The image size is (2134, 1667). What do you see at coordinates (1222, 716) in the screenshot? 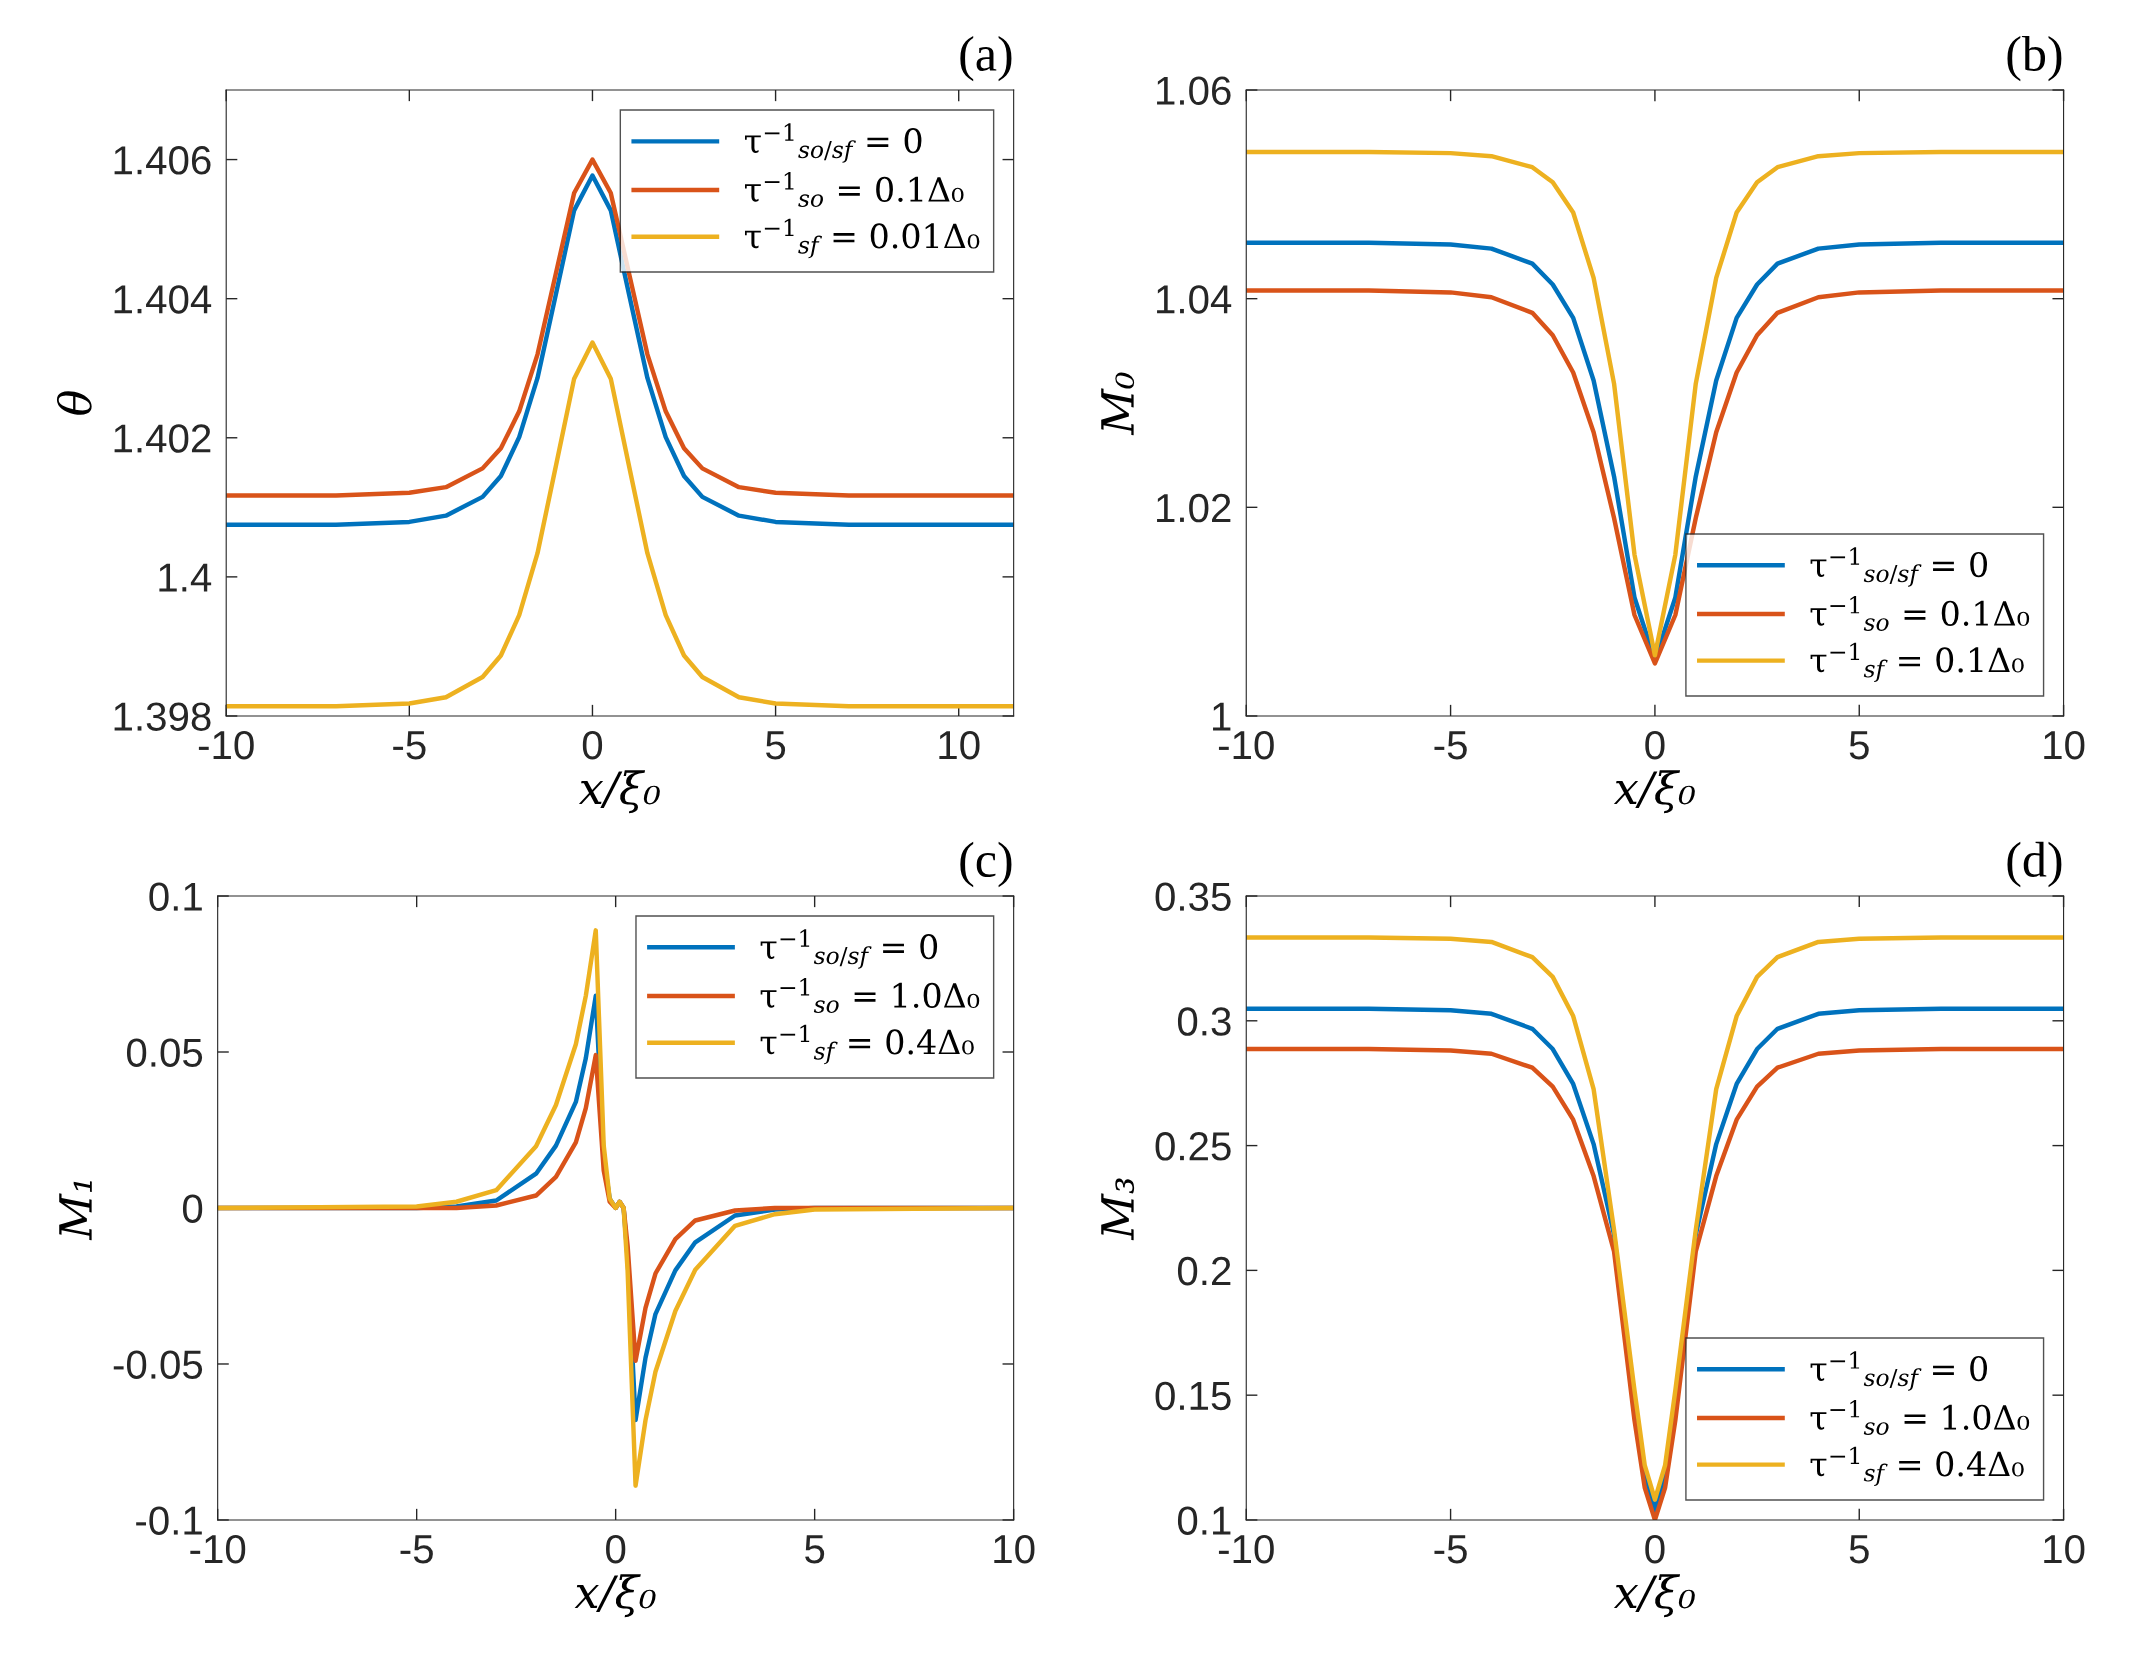
I see `y-tick-label: 1` at bounding box center [1222, 716].